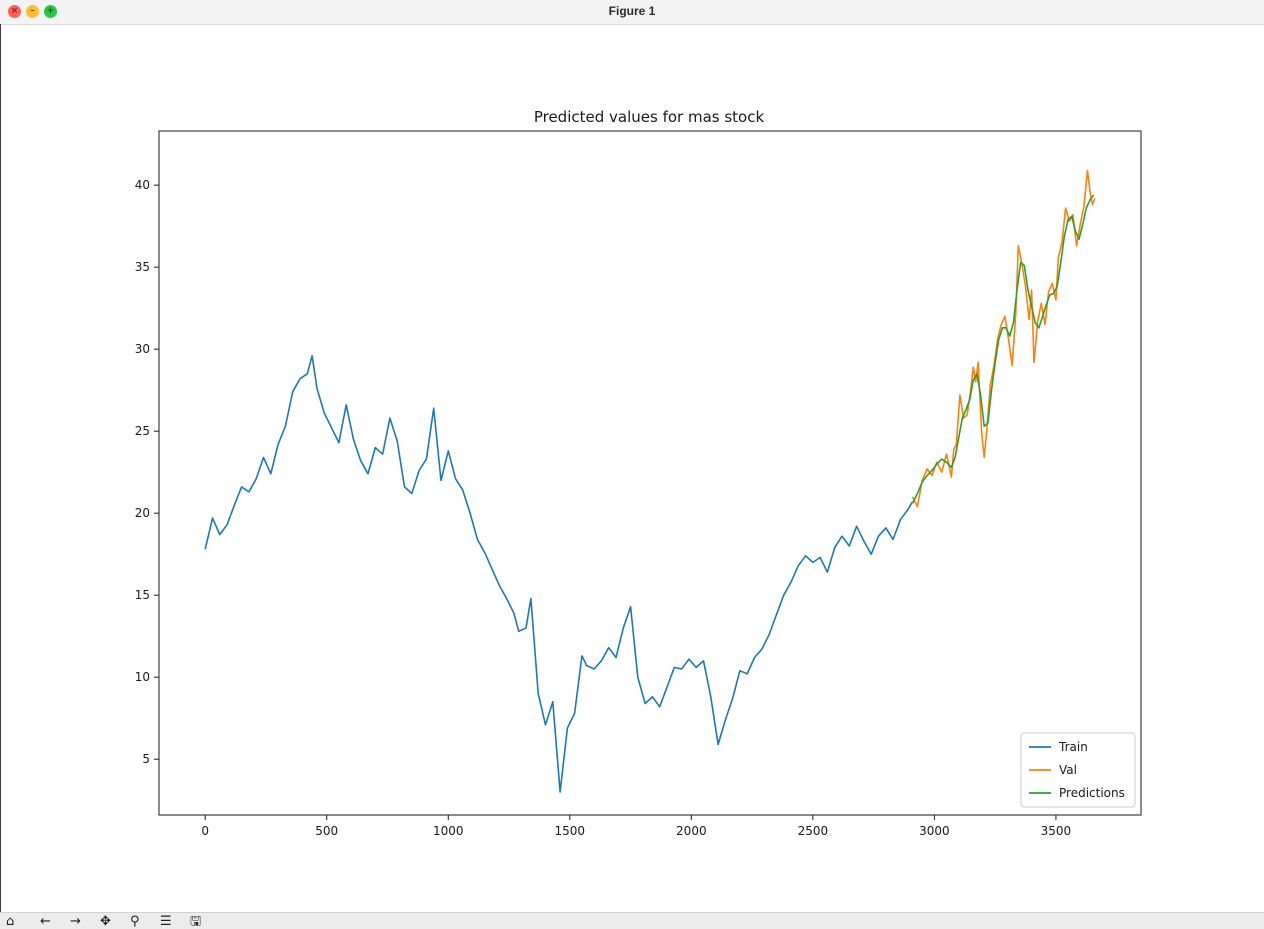 The height and width of the screenshot is (929, 1264). I want to click on minimize-icon: –, so click(32, 11).